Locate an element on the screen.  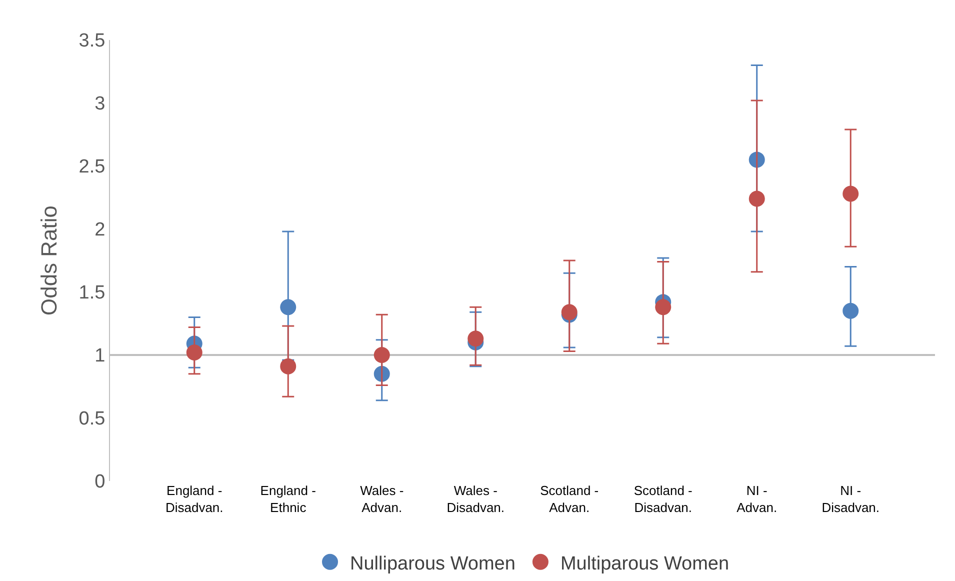
y-tick-label: 3.5 is located at coordinates (92, 41).